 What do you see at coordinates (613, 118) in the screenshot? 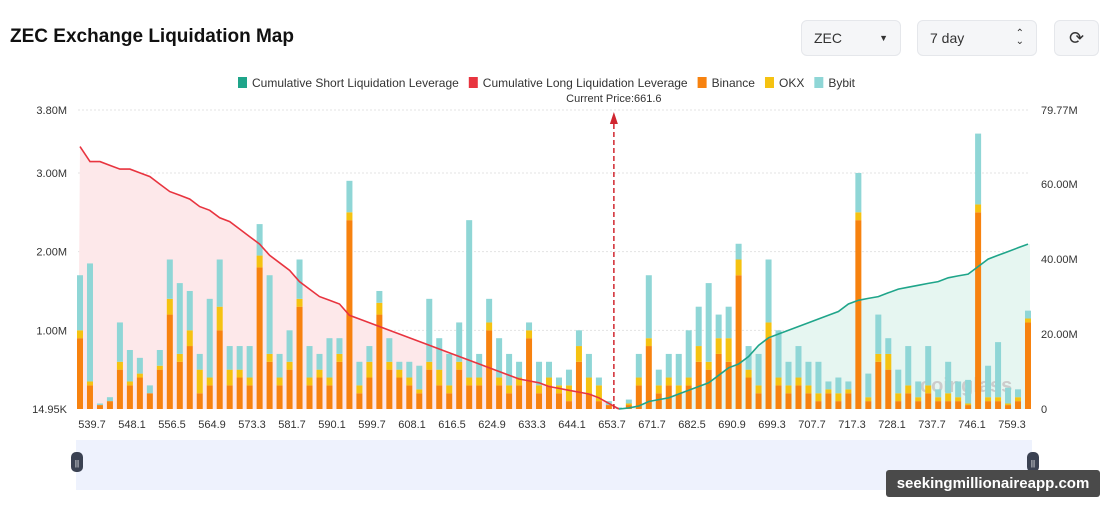
I see `current-price-arrow-icon` at bounding box center [613, 118].